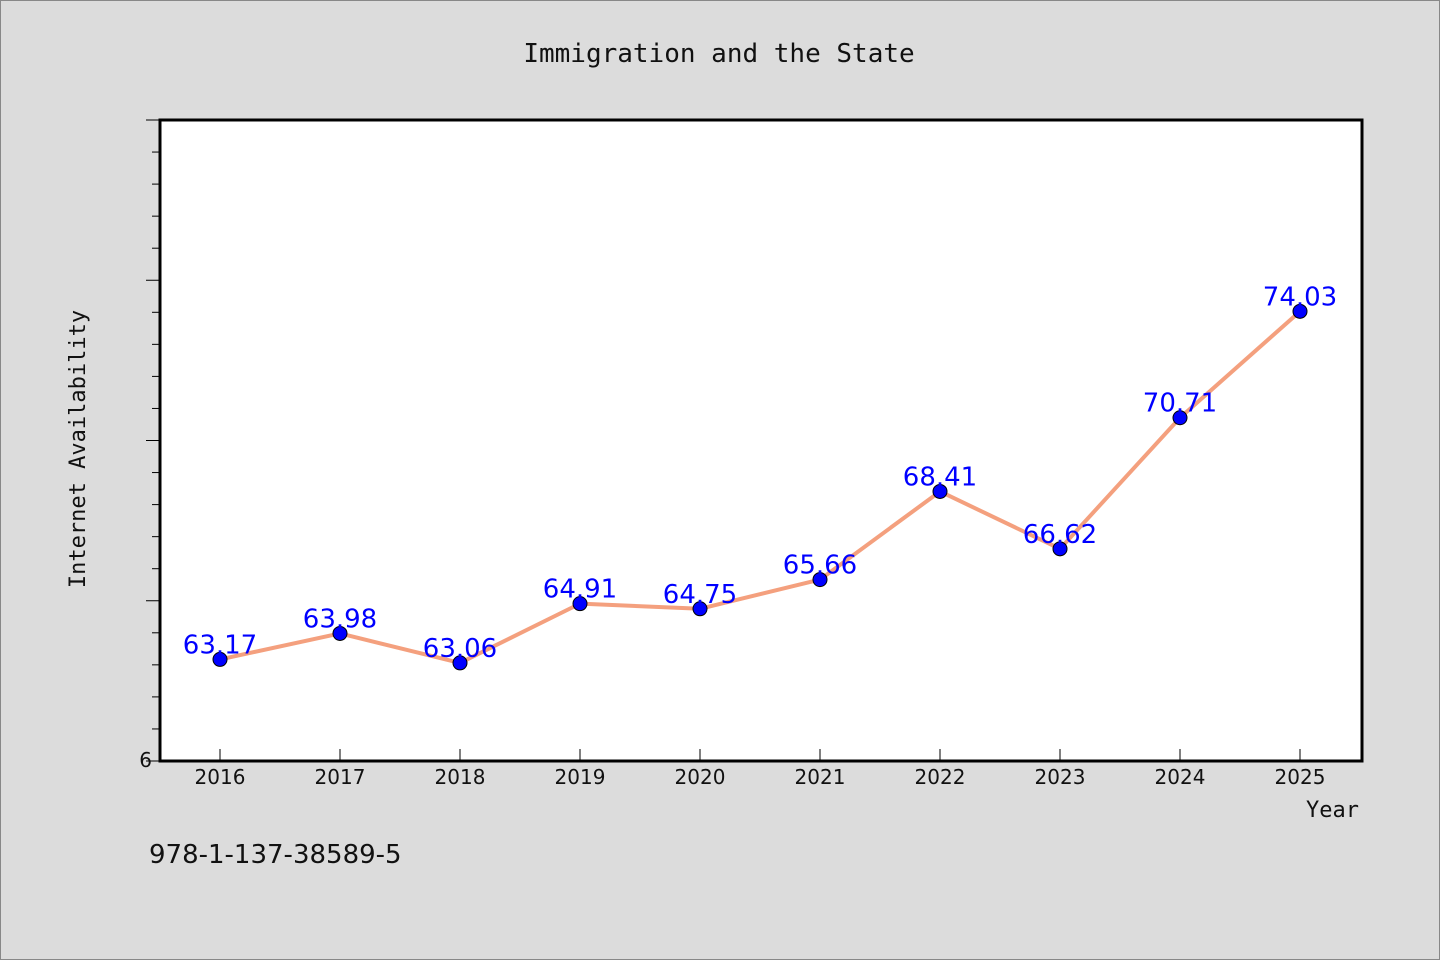  I want to click on data-label: 64.75, so click(700, 595).